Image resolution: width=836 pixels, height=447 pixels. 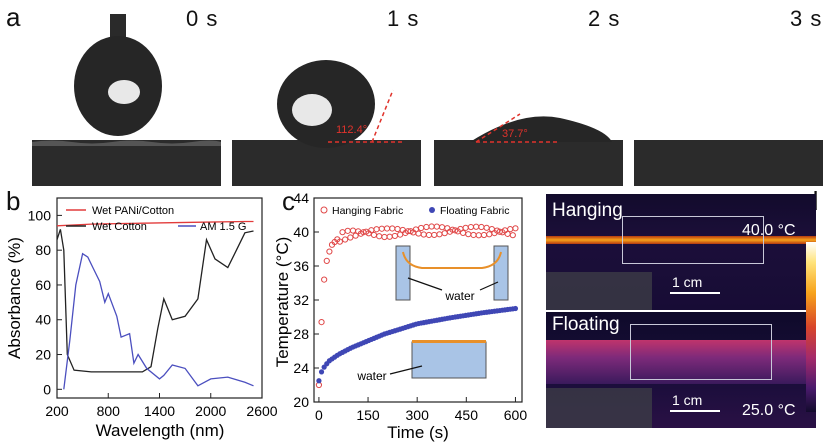 I want to click on x-tick-label-b: 1400, so click(x=159, y=411).